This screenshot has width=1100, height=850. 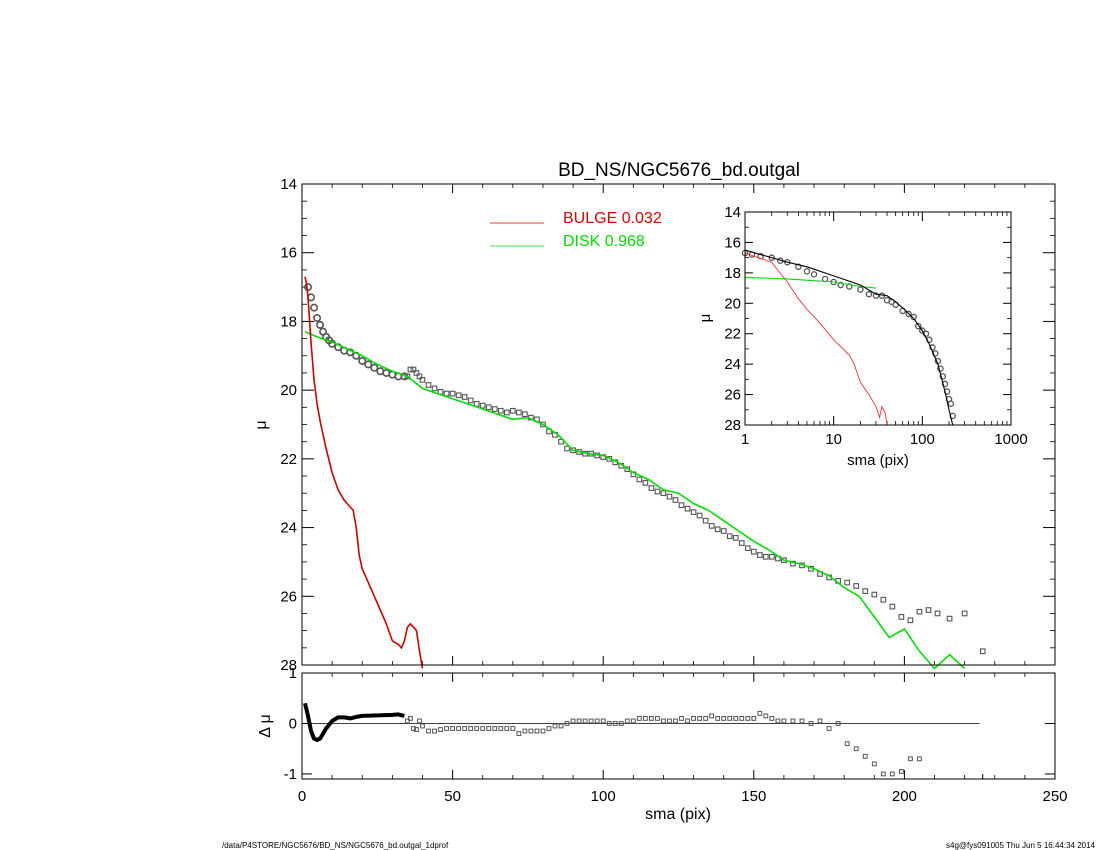 I want to click on inset-ticks: 1 10 100 1000 14 16 18 20 22 24 26 28, so click(x=875, y=326).